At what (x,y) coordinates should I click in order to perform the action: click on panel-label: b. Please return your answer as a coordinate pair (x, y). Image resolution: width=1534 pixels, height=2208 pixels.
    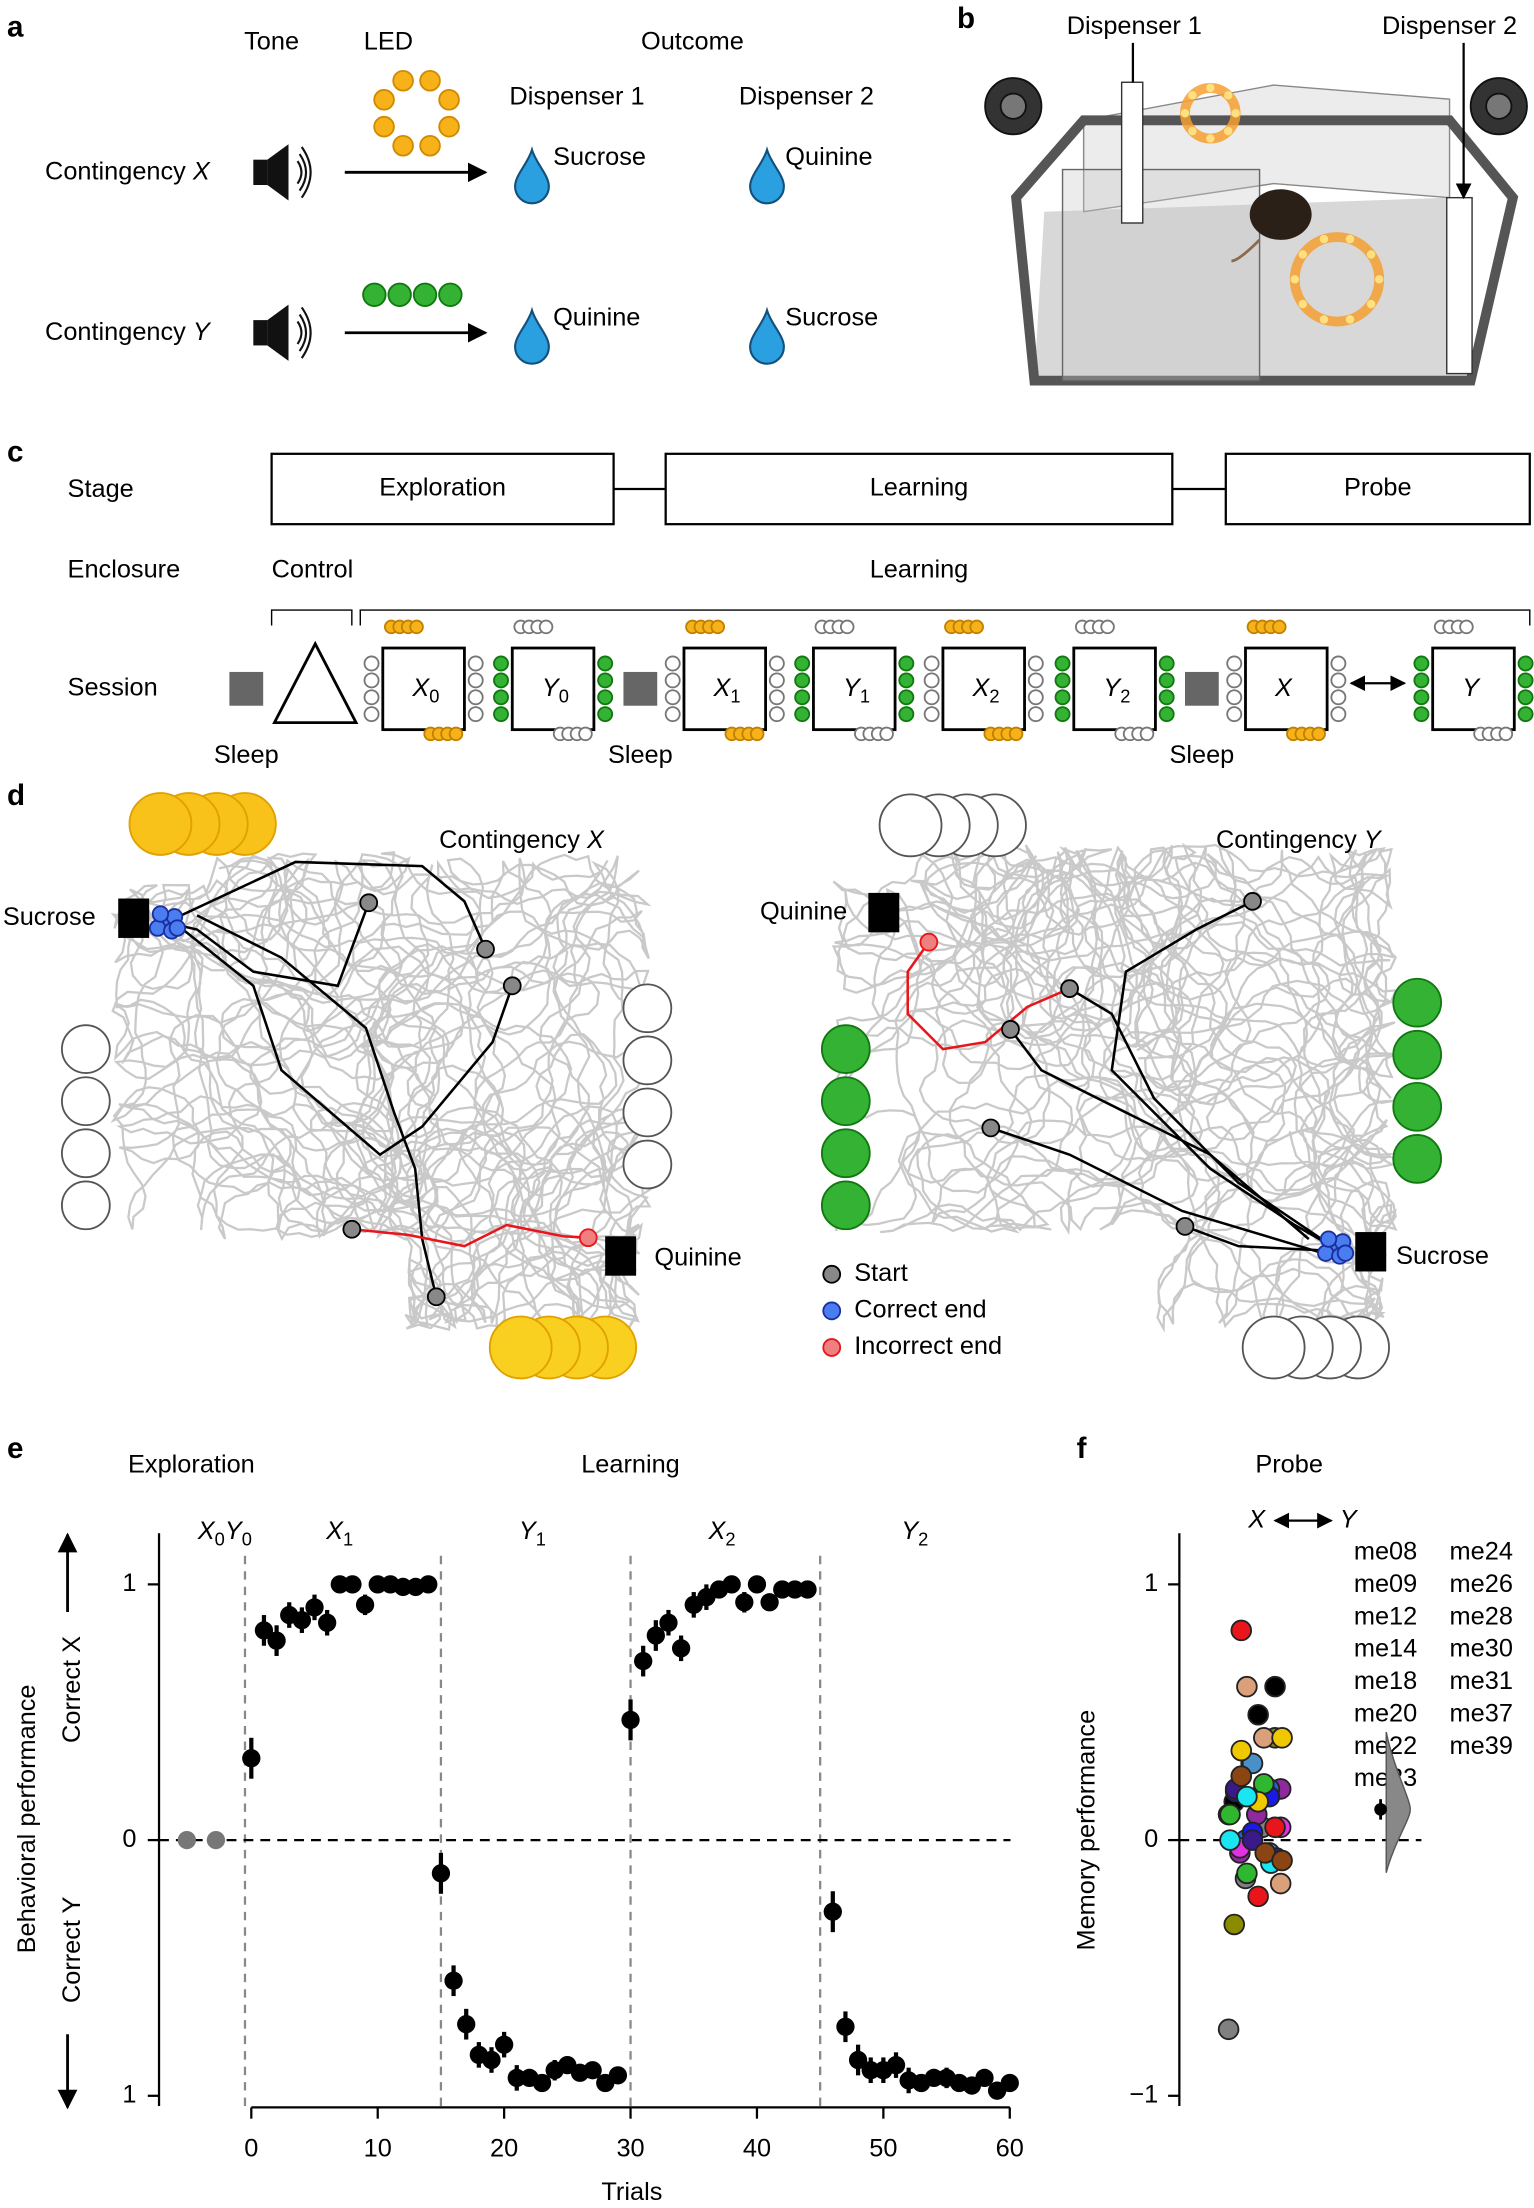
    Looking at the image, I should click on (966, 18).